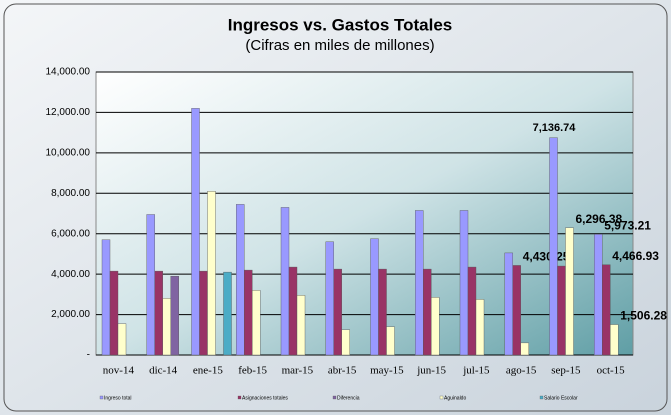 This screenshot has height=415, width=671. I want to click on y-tick-label: -, so click(88, 355).